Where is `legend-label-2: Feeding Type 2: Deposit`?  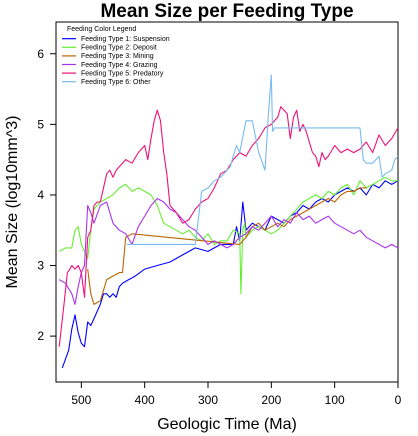
legend-label-2: Feeding Type 2: Deposit is located at coordinates (119, 48).